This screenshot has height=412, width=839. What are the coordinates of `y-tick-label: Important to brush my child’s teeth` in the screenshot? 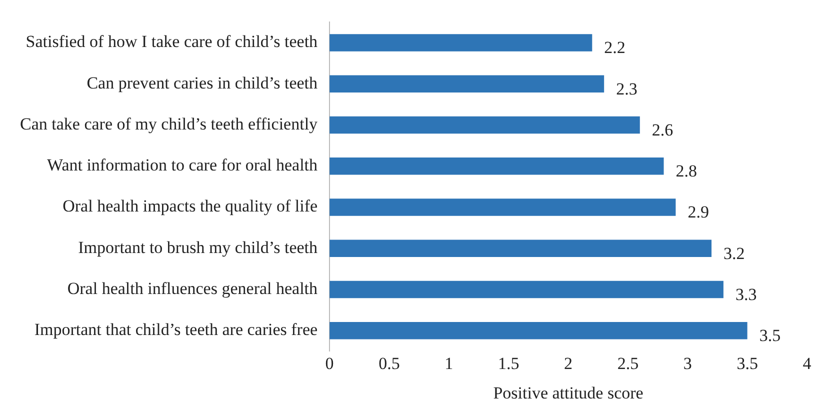 It's located at (198, 247).